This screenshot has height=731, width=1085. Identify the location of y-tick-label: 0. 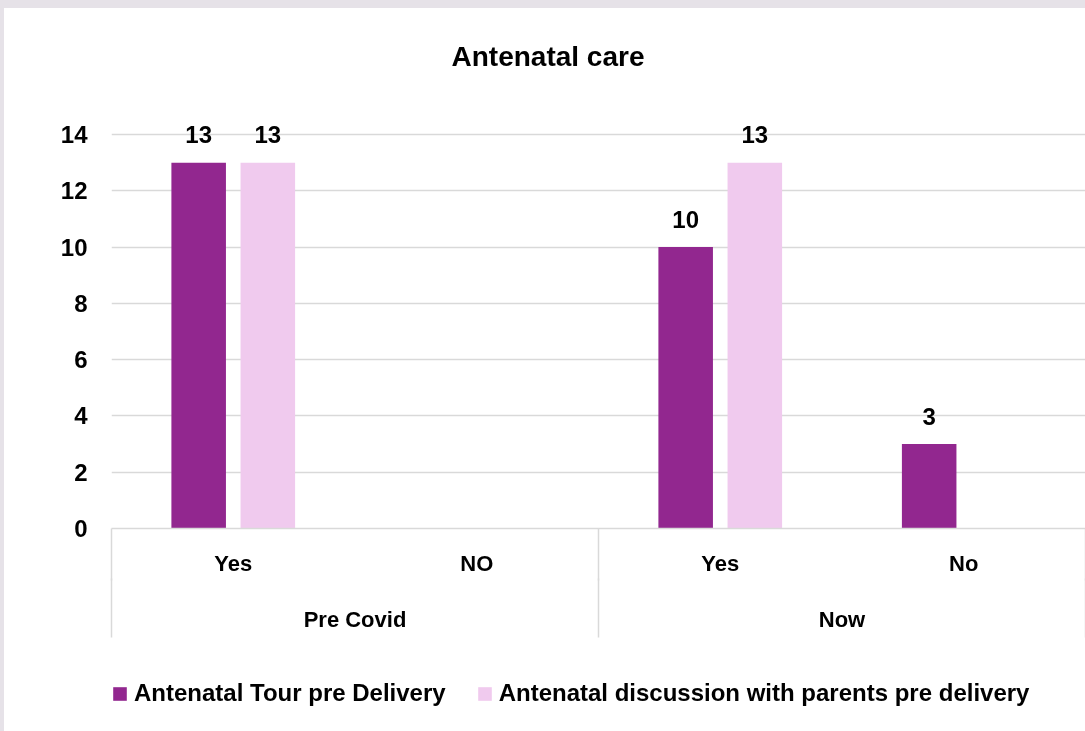
(81, 528).